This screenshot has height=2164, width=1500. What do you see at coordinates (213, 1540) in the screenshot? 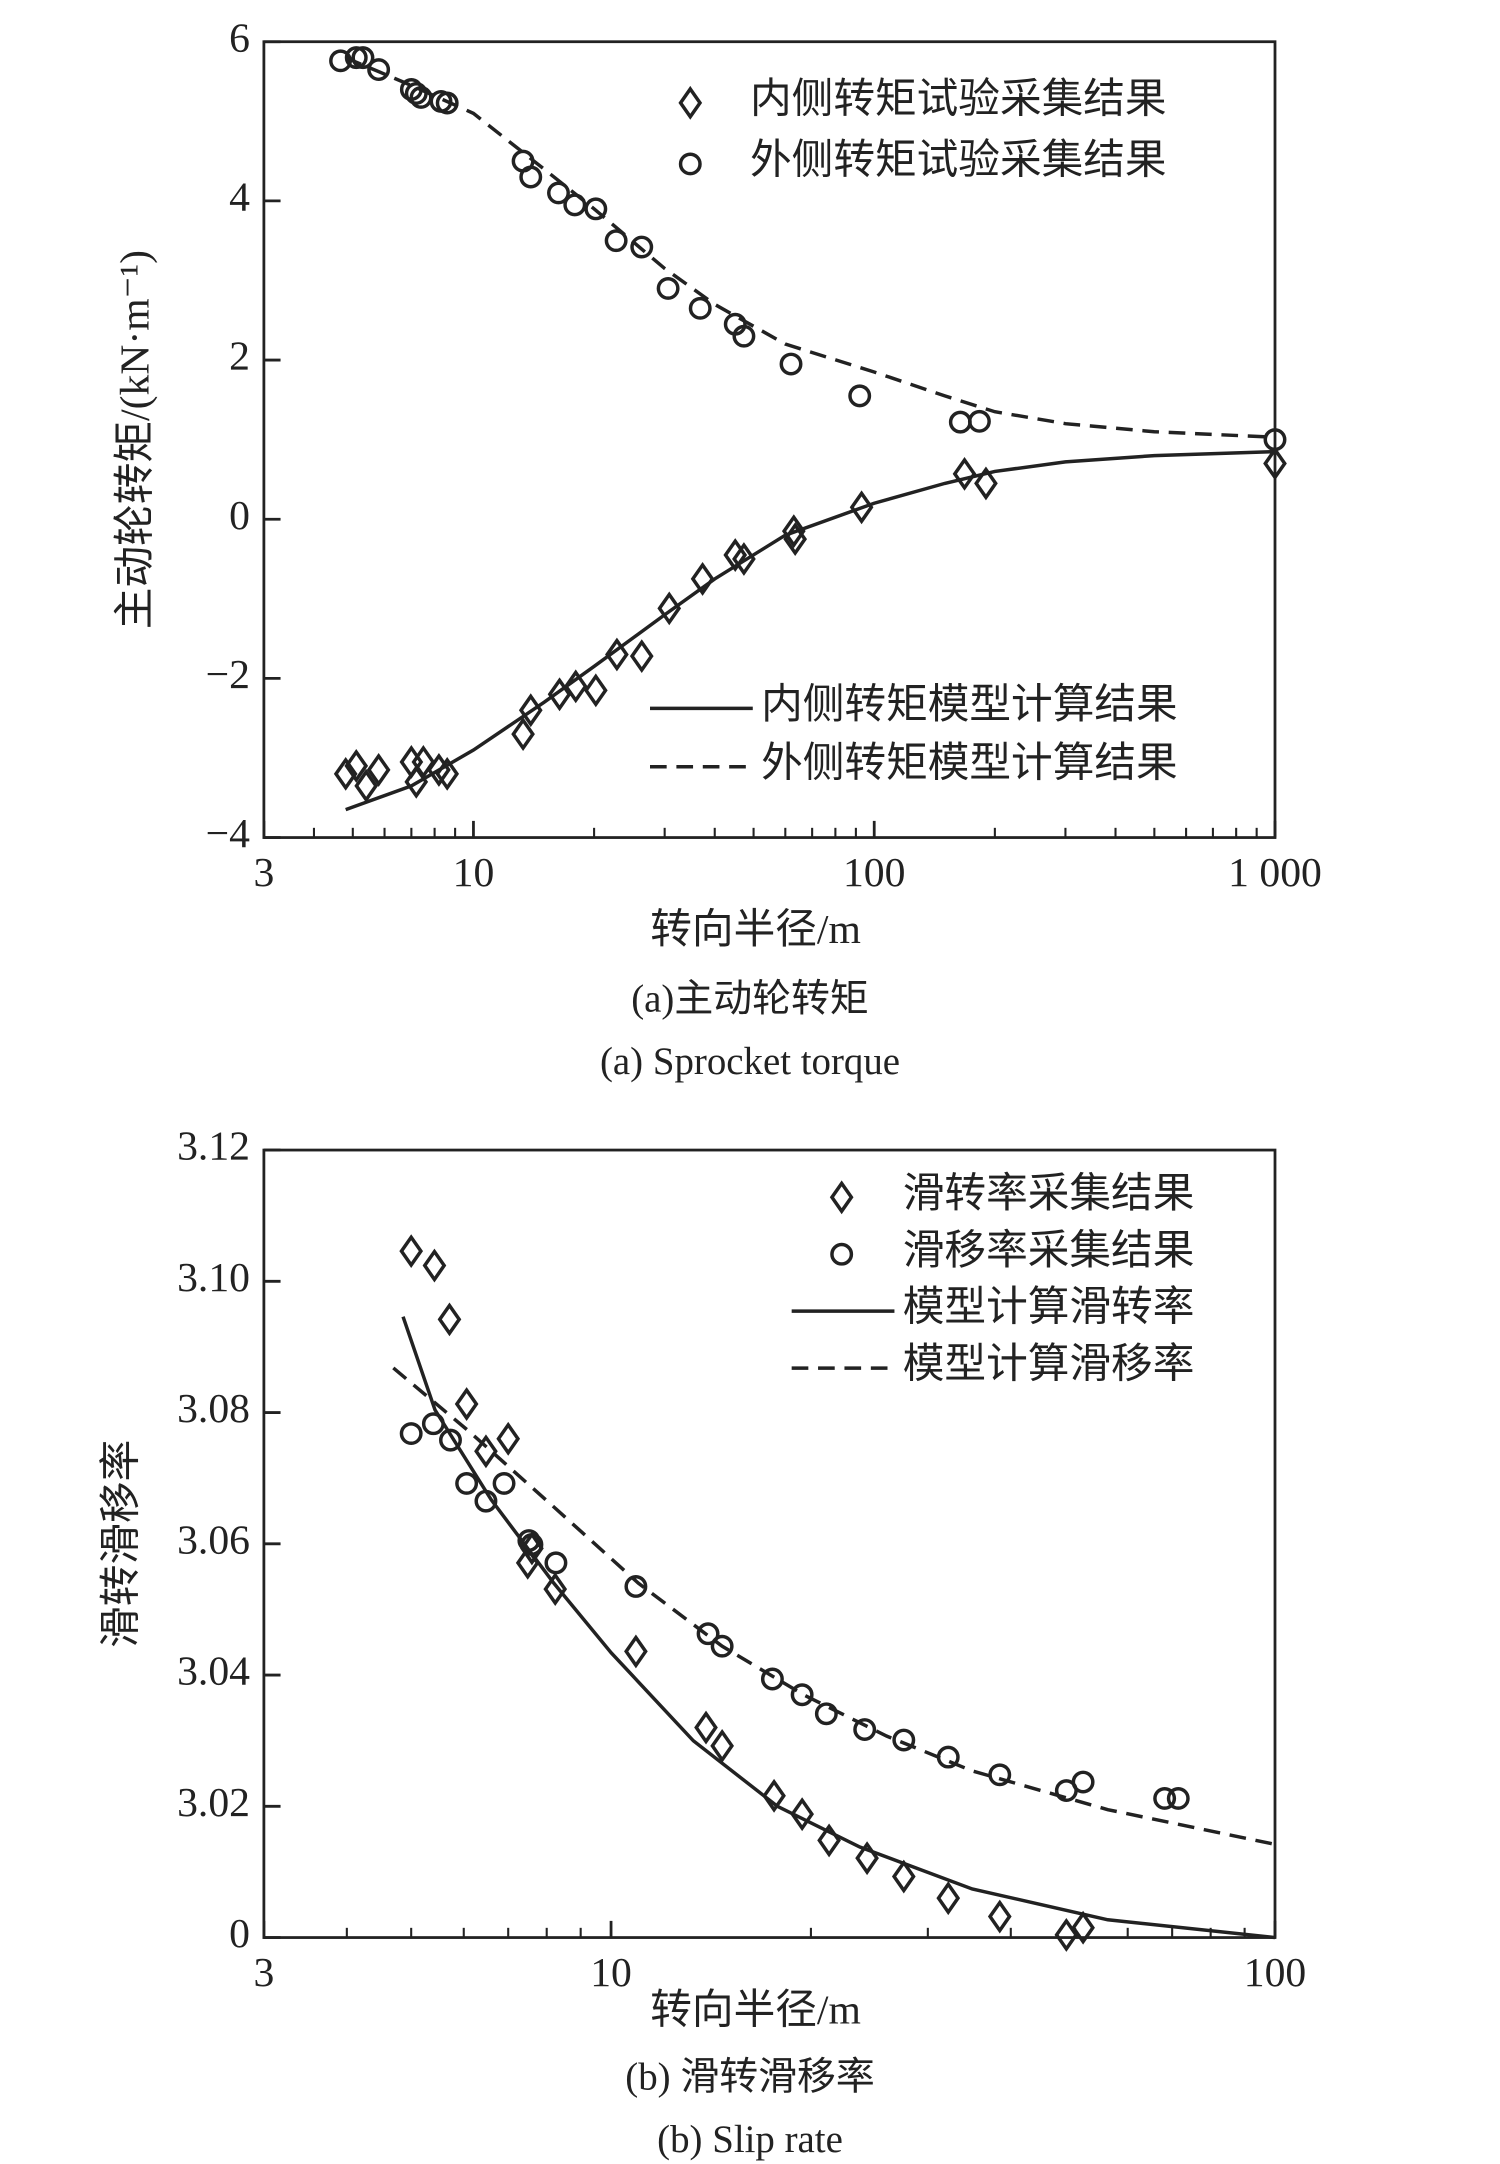
I see `y-tick-label: 3.06` at bounding box center [213, 1540].